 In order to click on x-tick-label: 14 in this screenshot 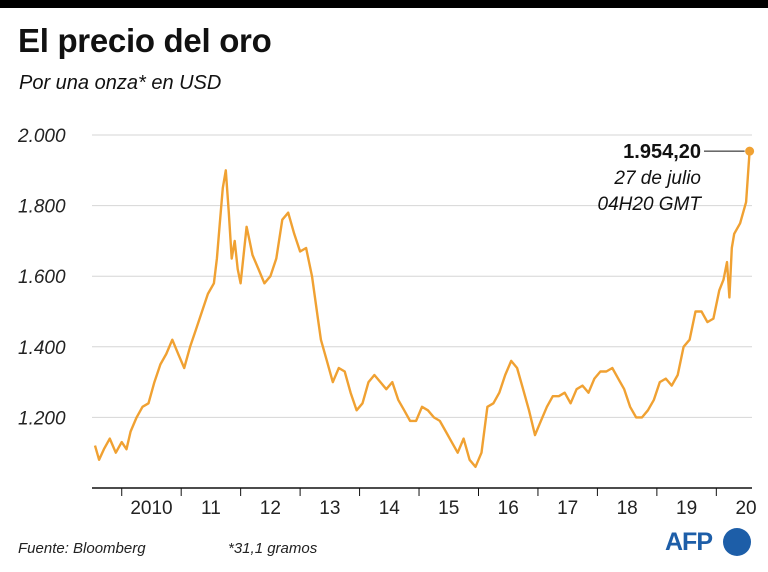, I will do `click(390, 508)`.